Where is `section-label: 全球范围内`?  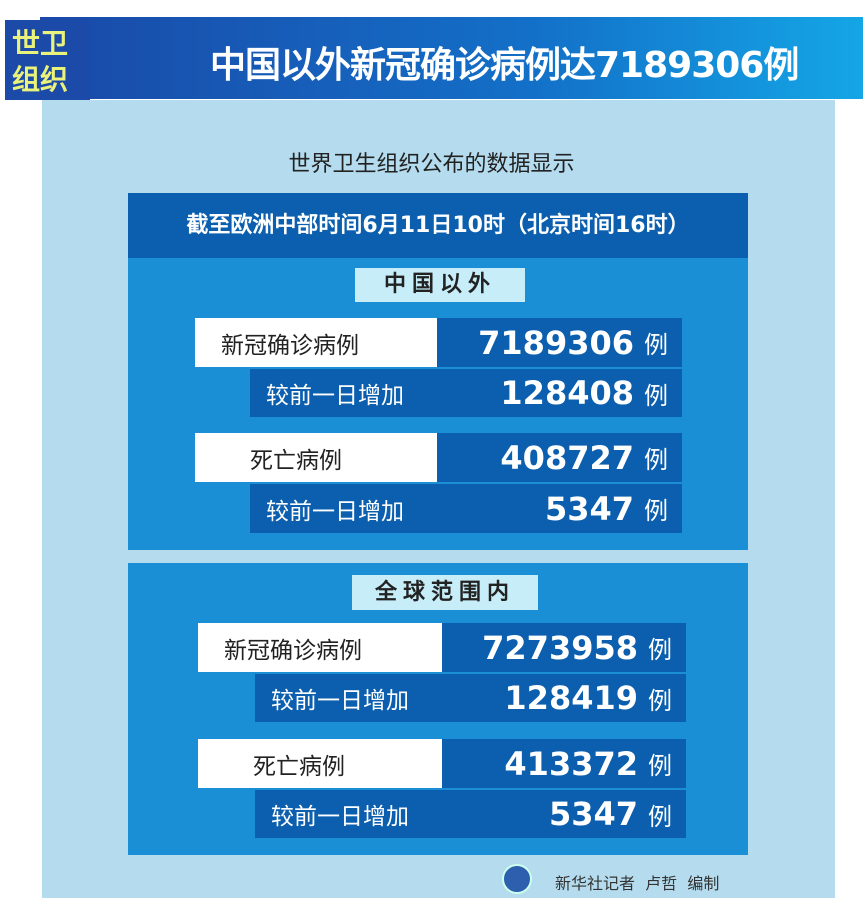
section-label: 全球范围内 is located at coordinates (445, 592).